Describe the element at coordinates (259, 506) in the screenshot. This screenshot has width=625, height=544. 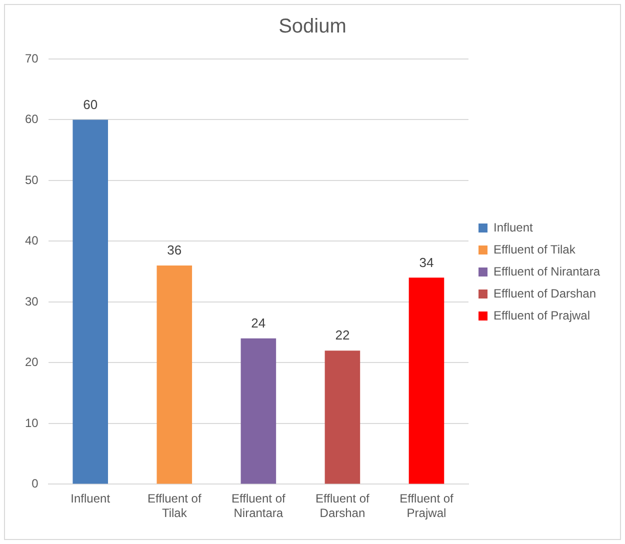
I see `x-tick-label: Effluent of Nirantara` at that location.